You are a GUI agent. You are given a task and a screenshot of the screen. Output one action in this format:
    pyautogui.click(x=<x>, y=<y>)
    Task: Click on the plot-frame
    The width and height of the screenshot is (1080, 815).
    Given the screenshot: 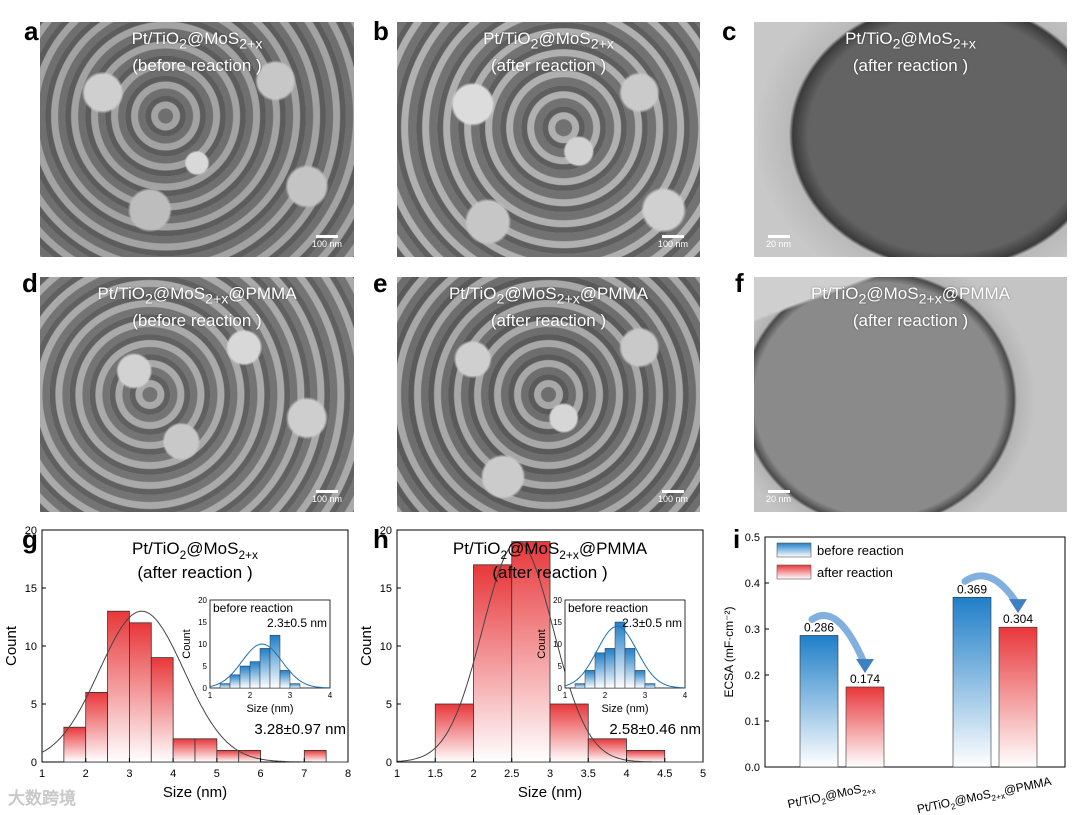 What is the action you would take?
    pyautogui.click(x=915, y=652)
    